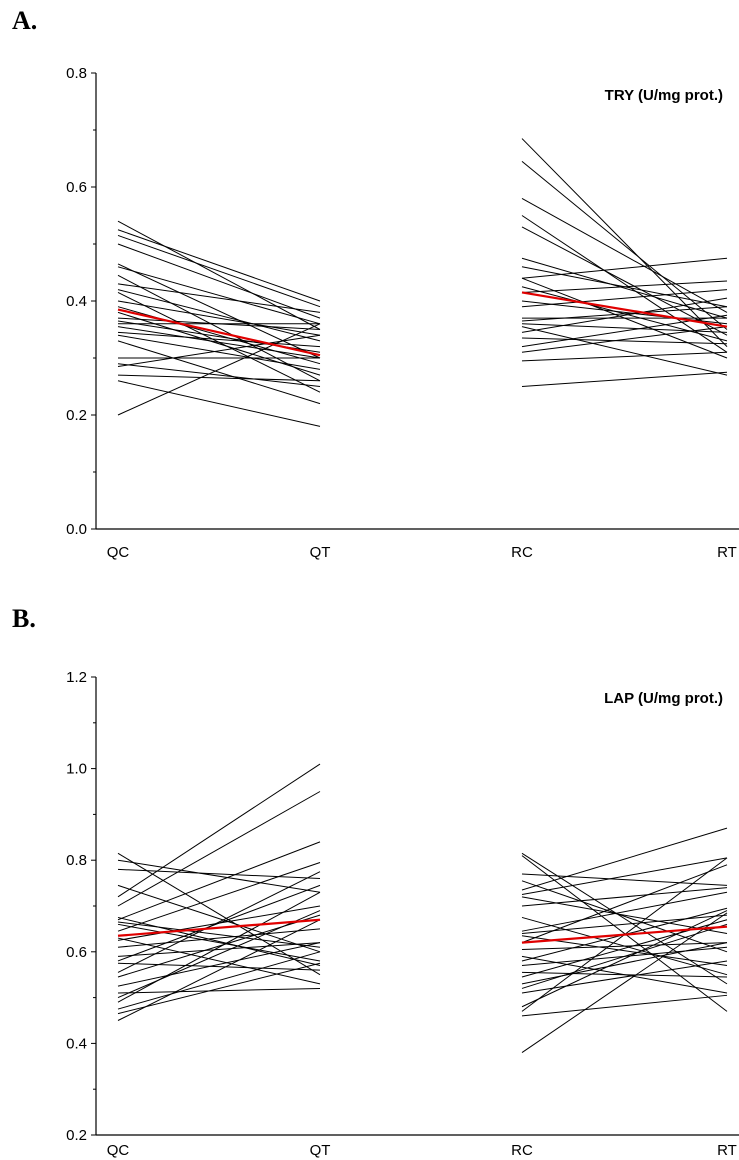 The image size is (739, 1160). Describe the element at coordinates (24, 618) in the screenshot. I see `panel-label-b: B.` at that location.